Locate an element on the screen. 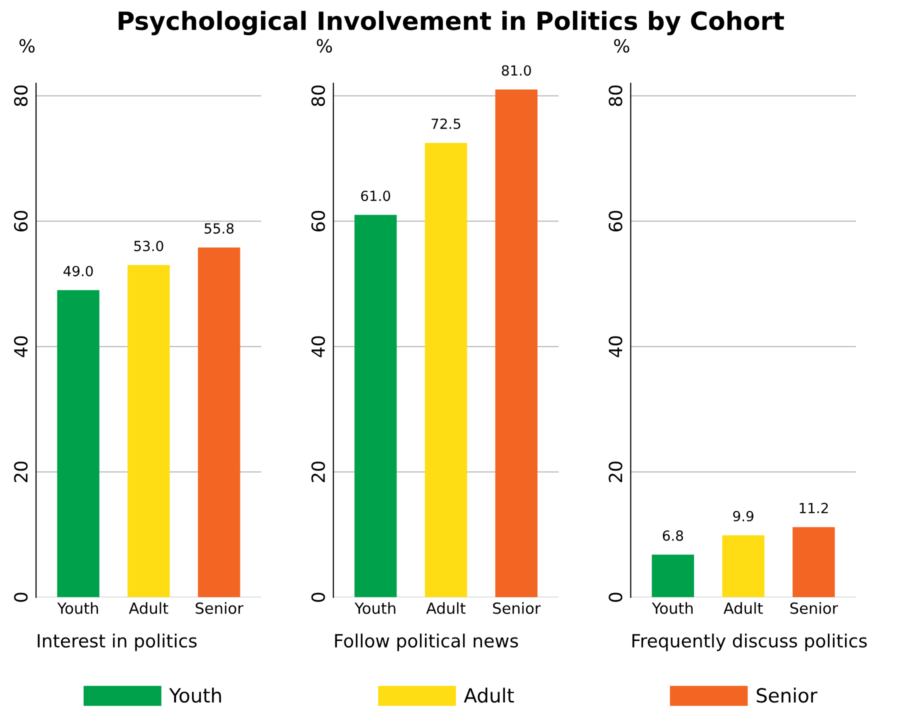 Image resolution: width=901 pixels, height=724 pixels. data-label: 9.9 is located at coordinates (743, 516).